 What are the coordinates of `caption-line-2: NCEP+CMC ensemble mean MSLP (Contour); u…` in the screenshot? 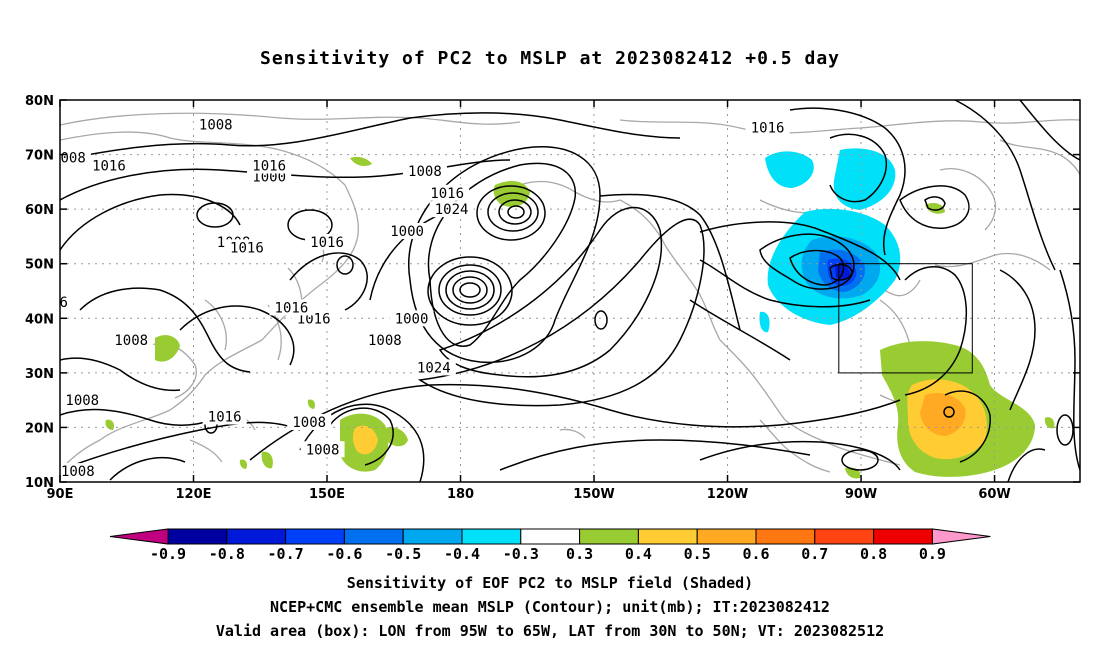 It's located at (550, 607).